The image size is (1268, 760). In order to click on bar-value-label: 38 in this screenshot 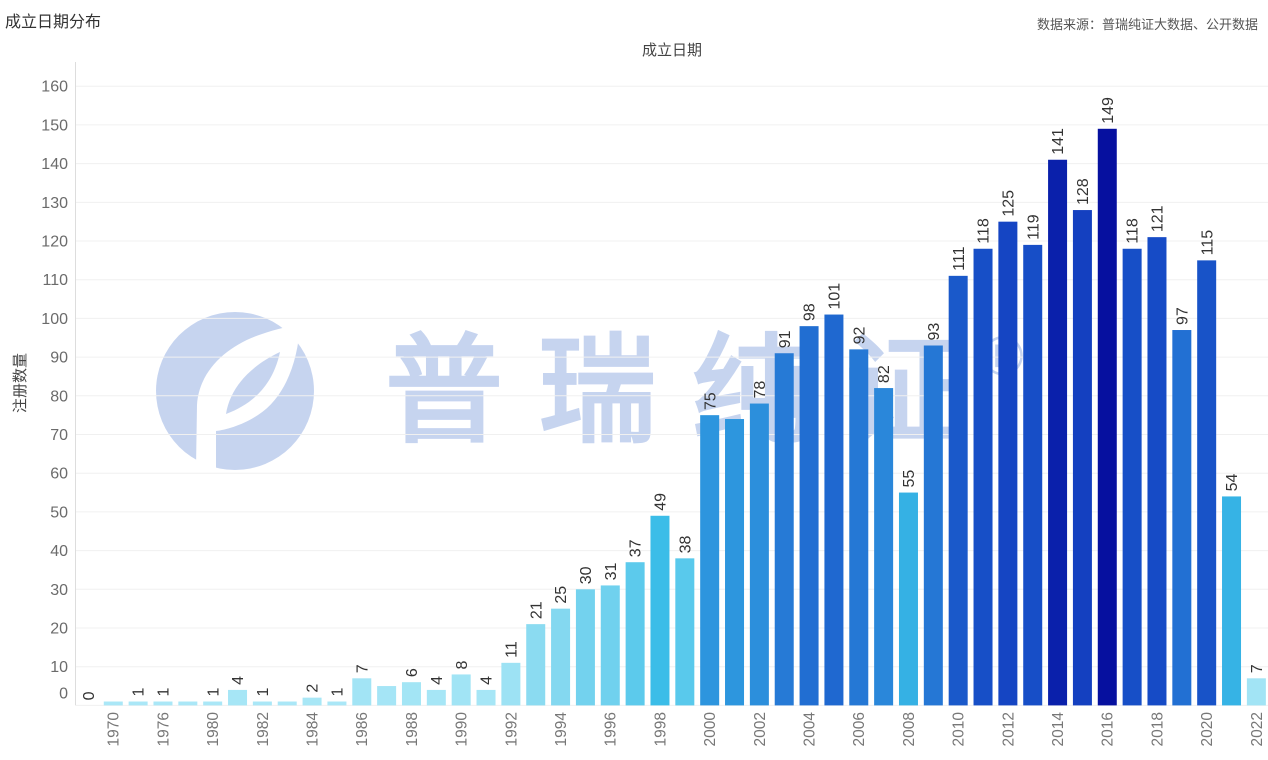, I will do `click(685, 544)`.